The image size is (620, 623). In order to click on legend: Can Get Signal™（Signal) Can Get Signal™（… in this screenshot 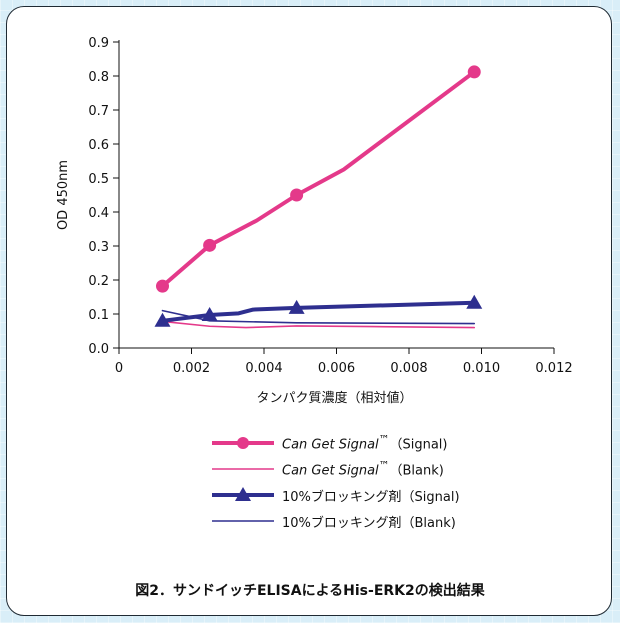, I will do `click(380, 482)`.